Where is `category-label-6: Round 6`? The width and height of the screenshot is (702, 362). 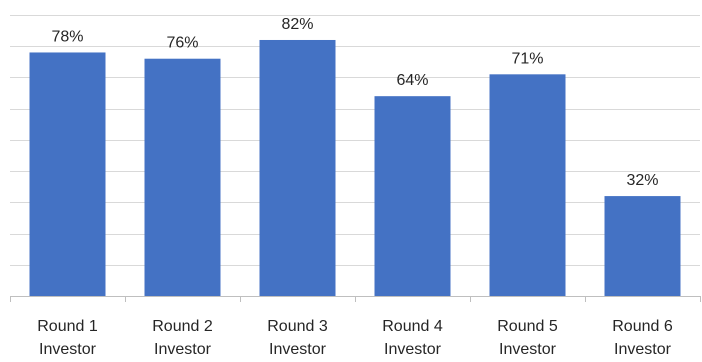 category-label-6: Round 6 is located at coordinates (642, 326).